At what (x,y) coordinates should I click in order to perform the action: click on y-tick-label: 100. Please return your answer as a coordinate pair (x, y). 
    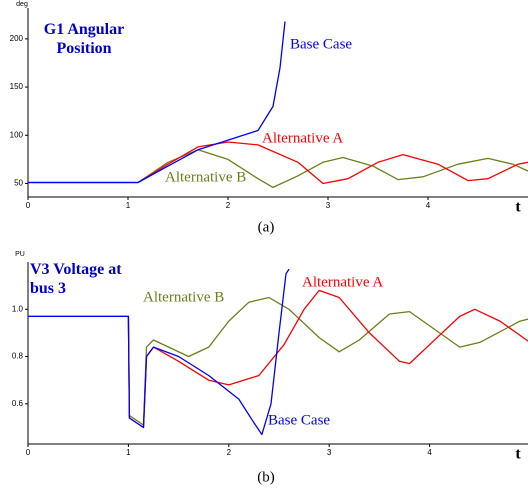
    Looking at the image, I should click on (17, 134).